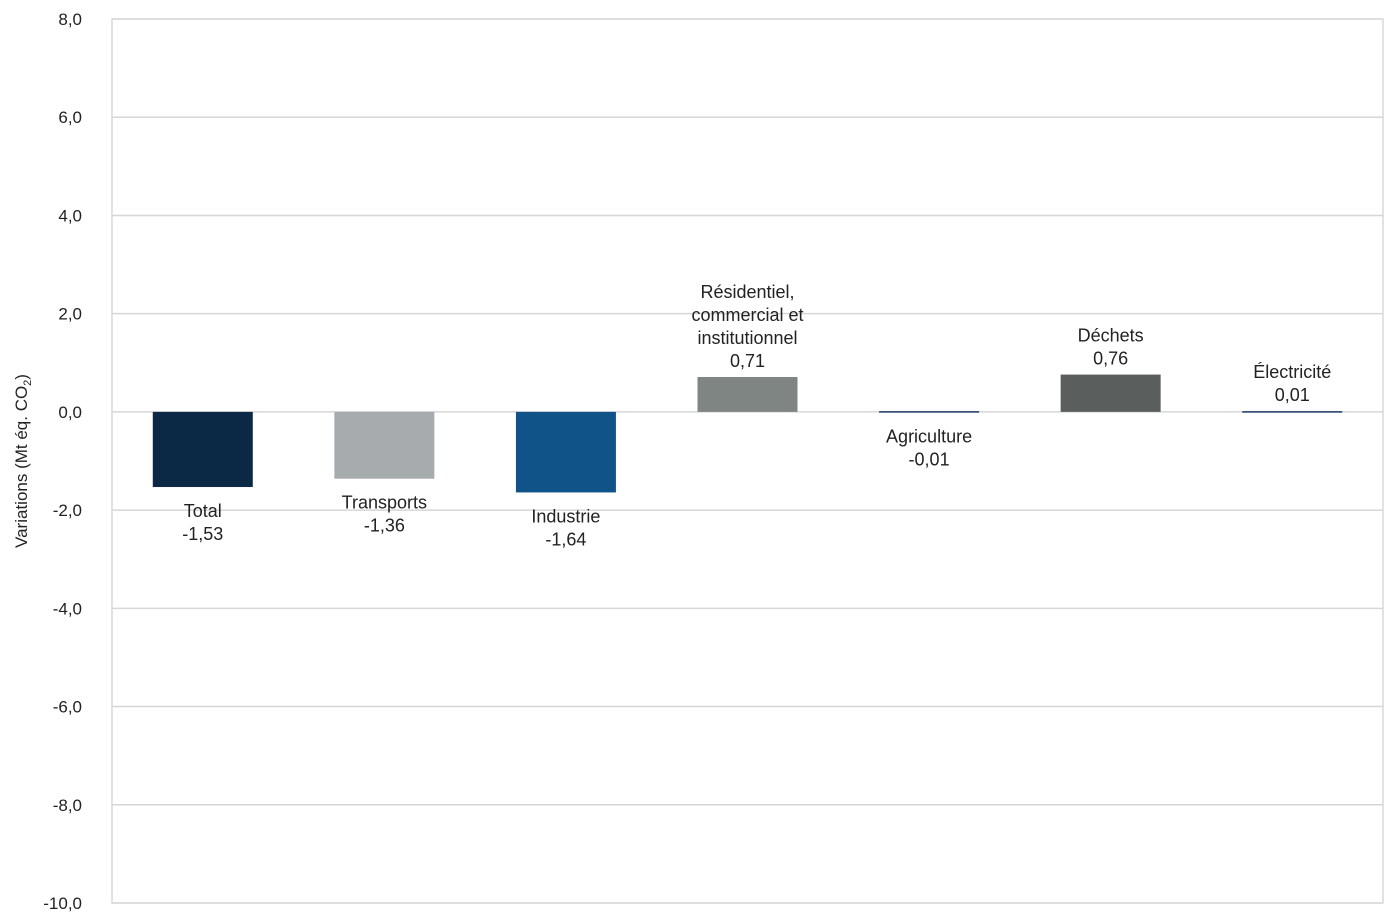  Describe the element at coordinates (67, 707) in the screenshot. I see `y-tick-label: -6,0` at that location.